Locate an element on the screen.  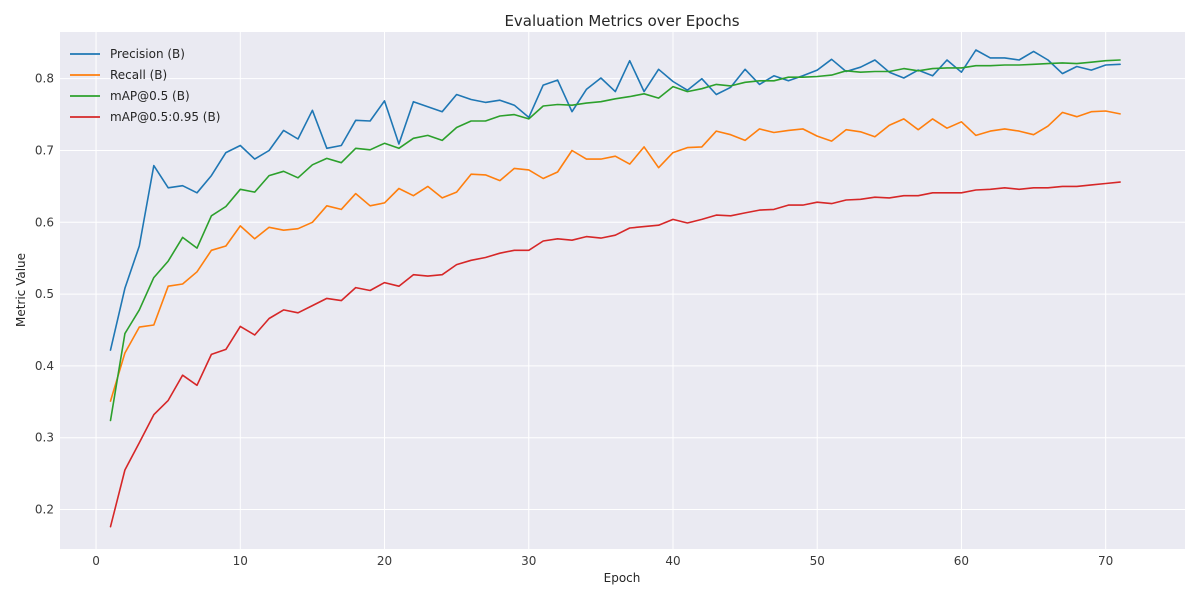
y-tick-label: 0.6 is located at coordinates (44, 222).